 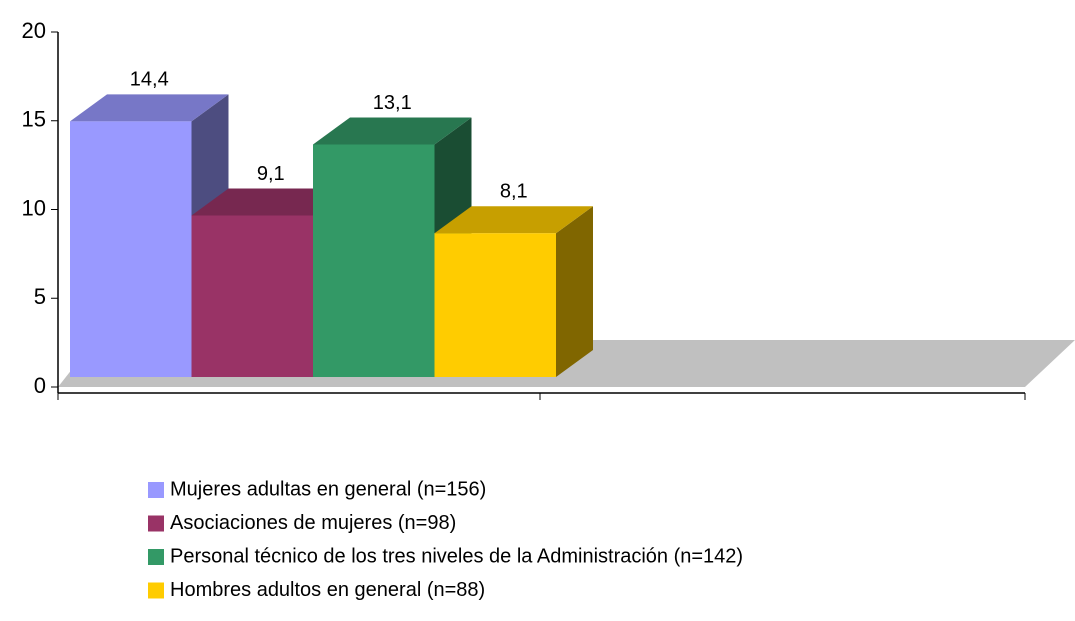 I want to click on data-label: 14,4, so click(x=149, y=80).